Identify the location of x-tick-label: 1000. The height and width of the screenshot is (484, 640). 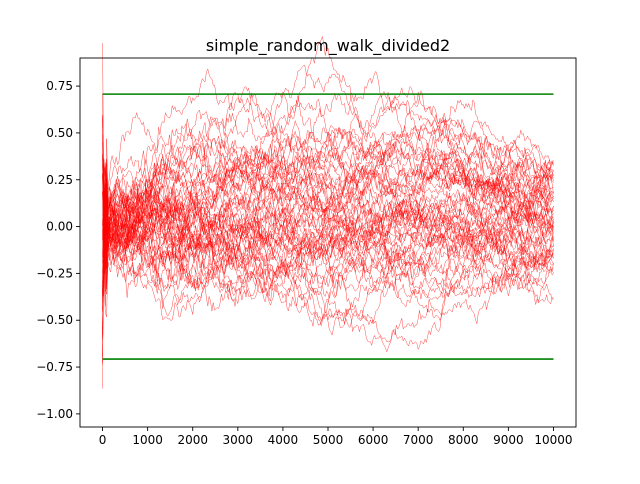
(147, 440).